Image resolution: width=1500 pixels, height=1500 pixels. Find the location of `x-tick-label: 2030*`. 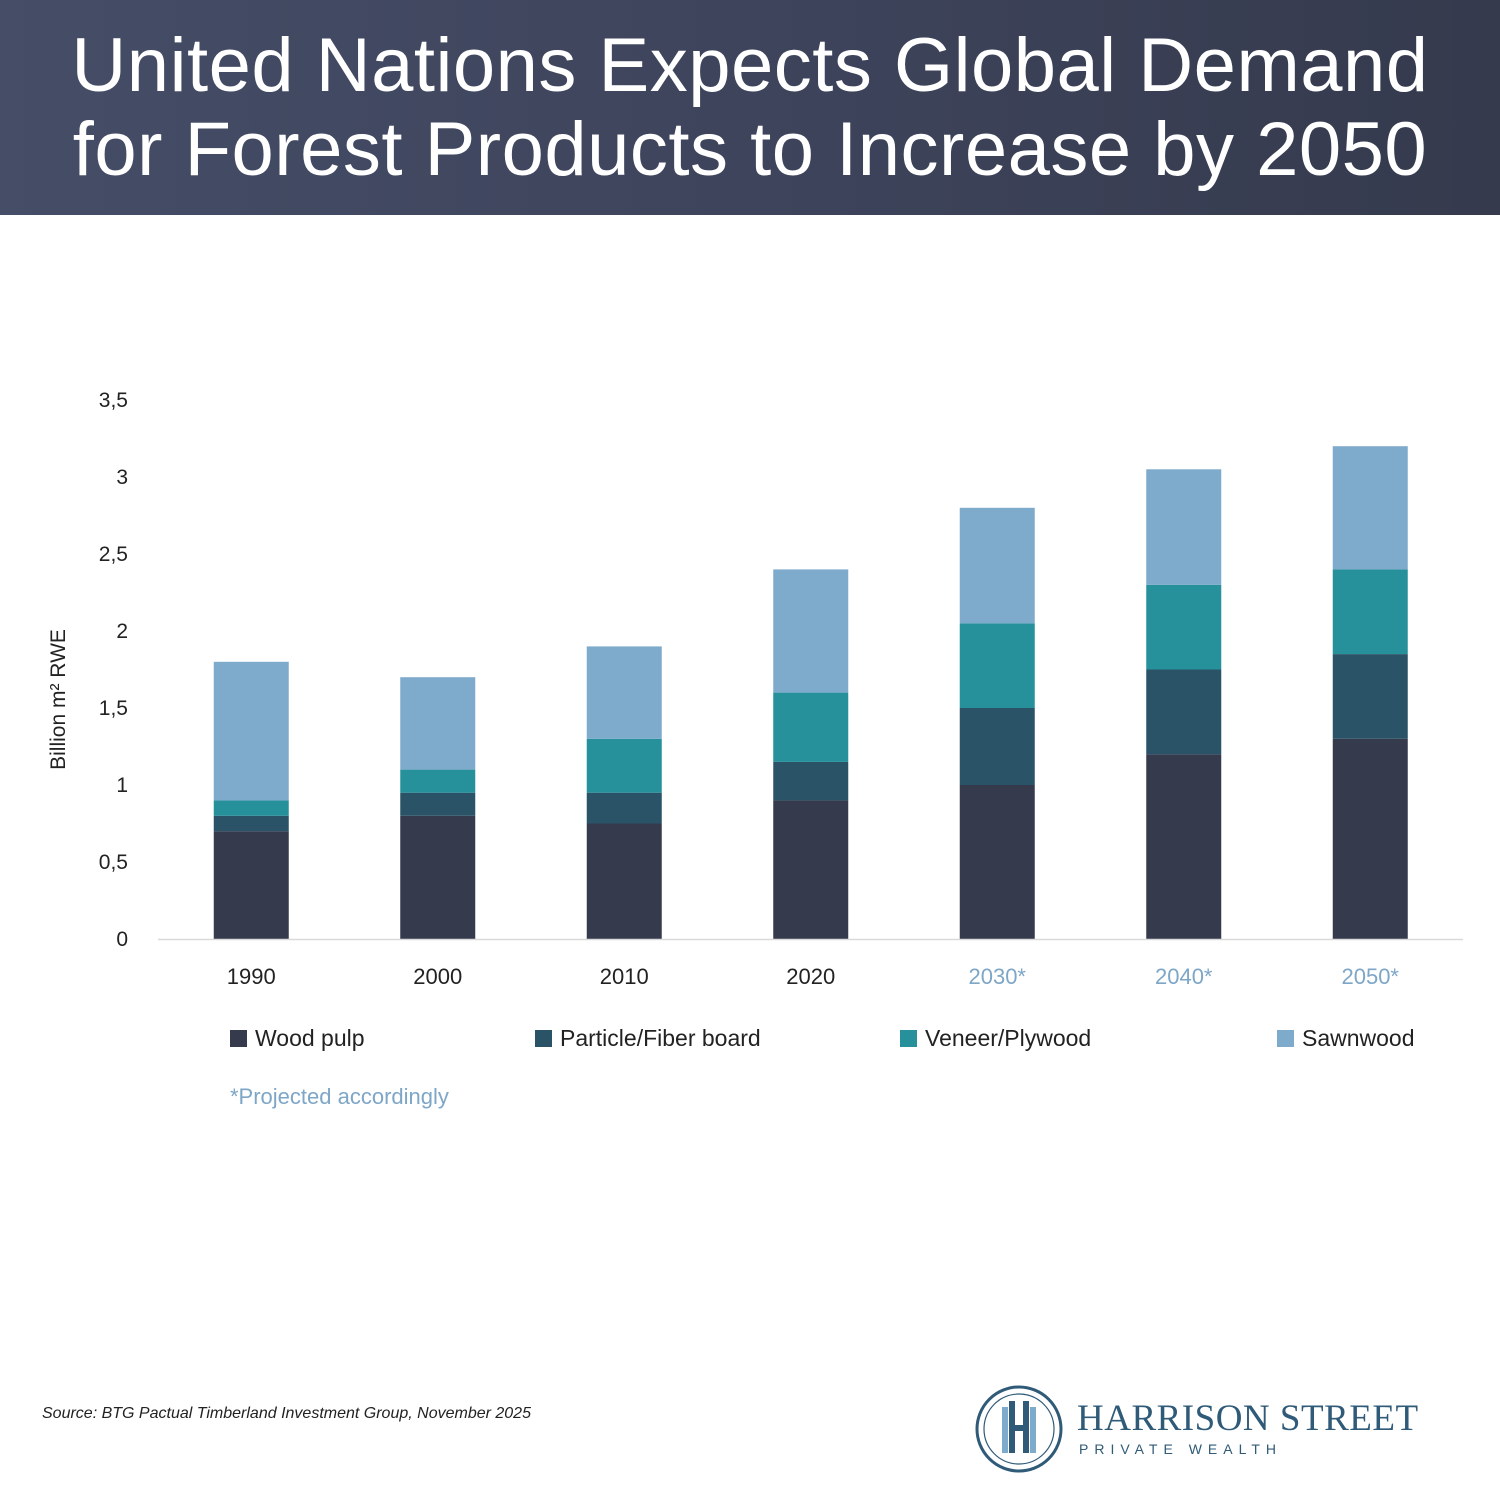

x-tick-label: 2030* is located at coordinates (997, 976).